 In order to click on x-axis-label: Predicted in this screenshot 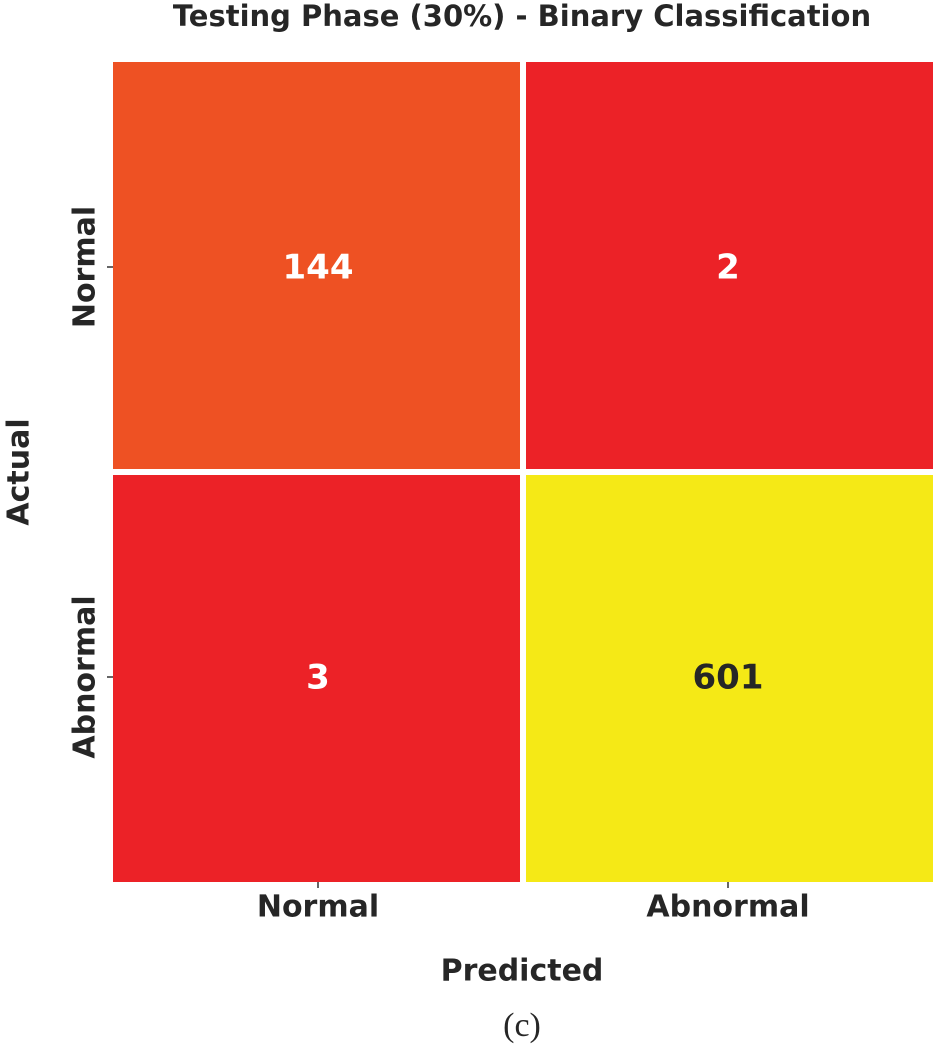, I will do `click(522, 971)`.